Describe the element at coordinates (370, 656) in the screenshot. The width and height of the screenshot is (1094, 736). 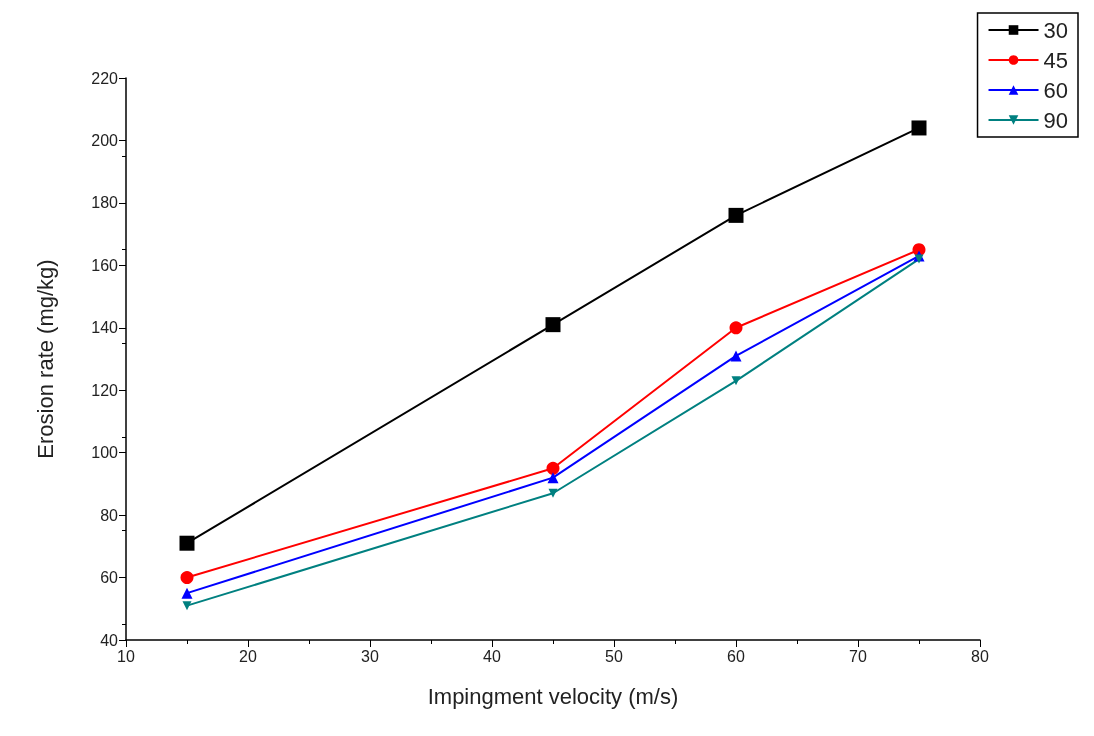
I see `x-tick-label: 30` at that location.